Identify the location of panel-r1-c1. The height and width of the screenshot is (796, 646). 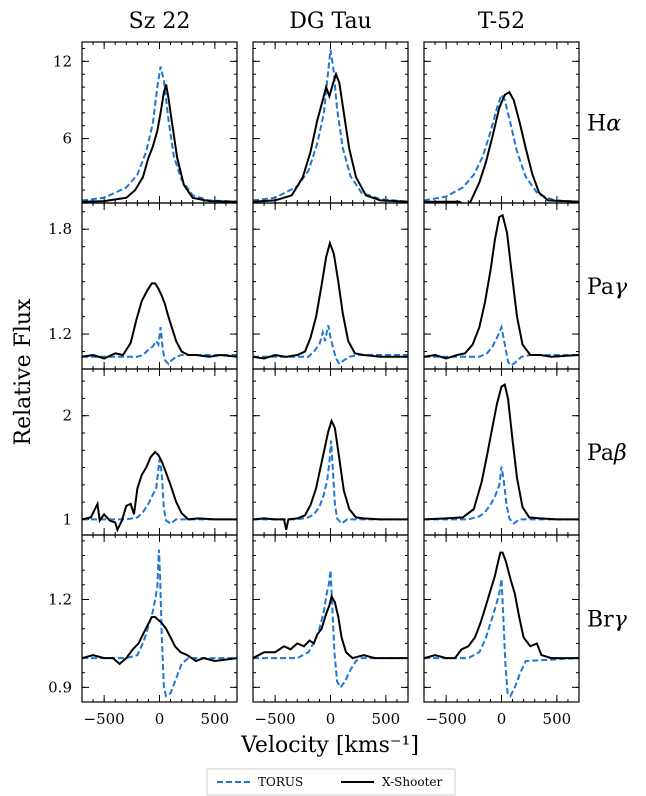
(330, 286).